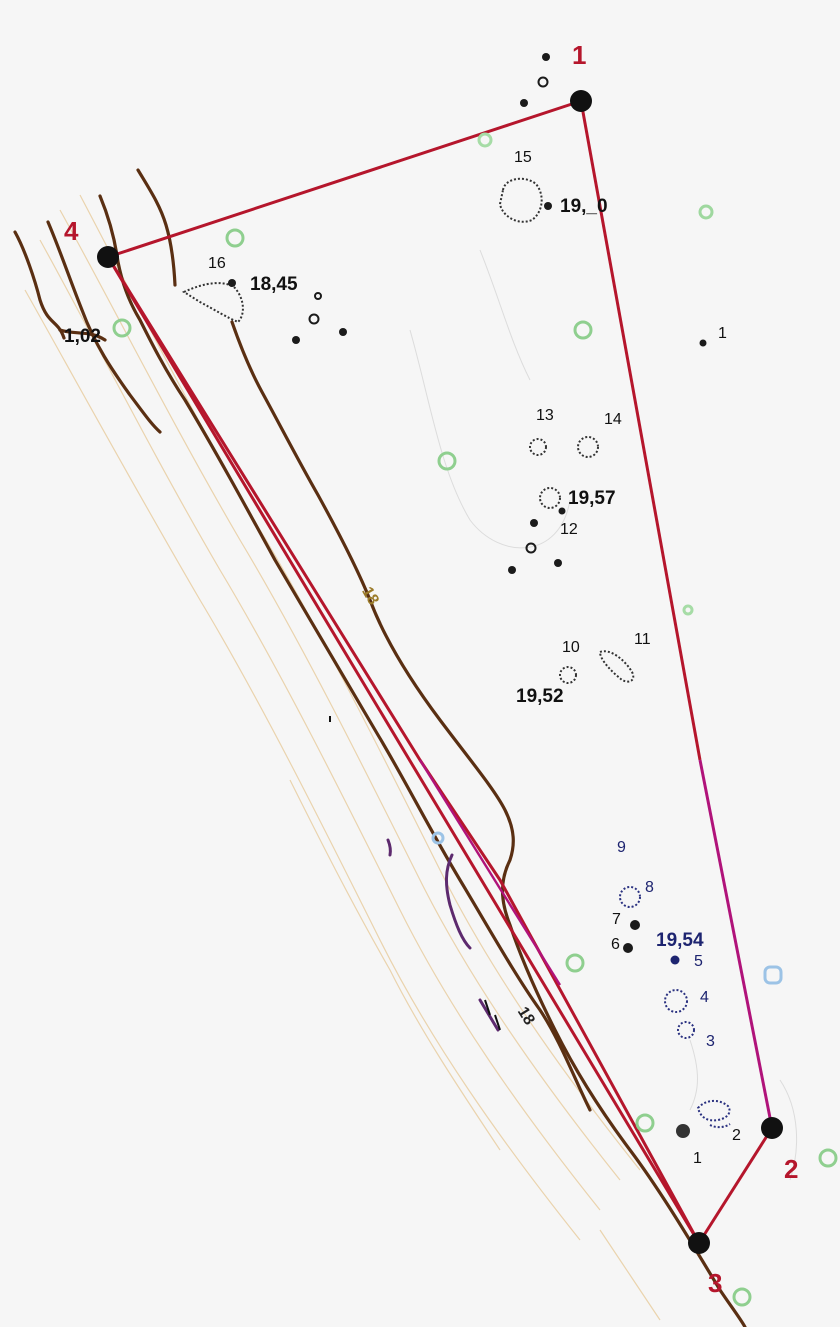 The height and width of the screenshot is (1327, 840). I want to click on elevation-label-16: 18,45, so click(274, 284).